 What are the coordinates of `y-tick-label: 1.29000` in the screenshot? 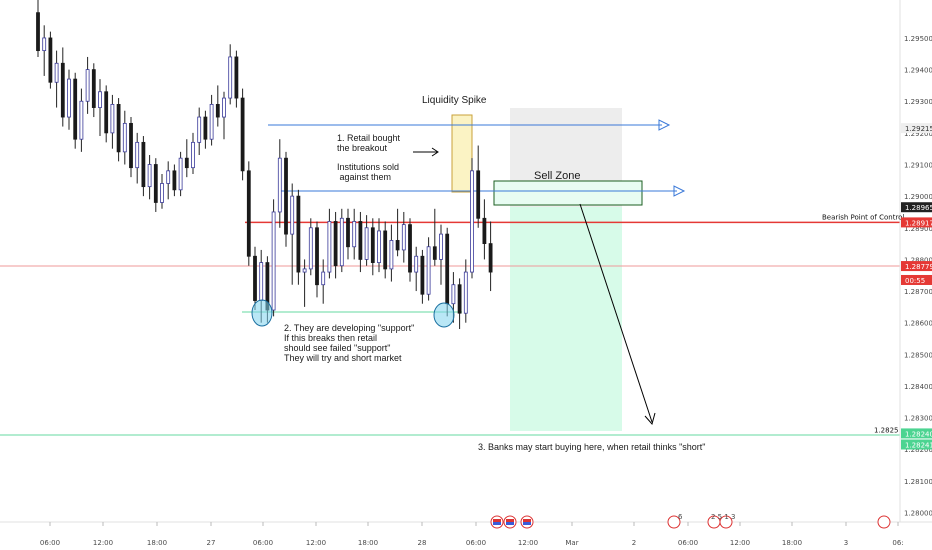 It's located at (918, 197).